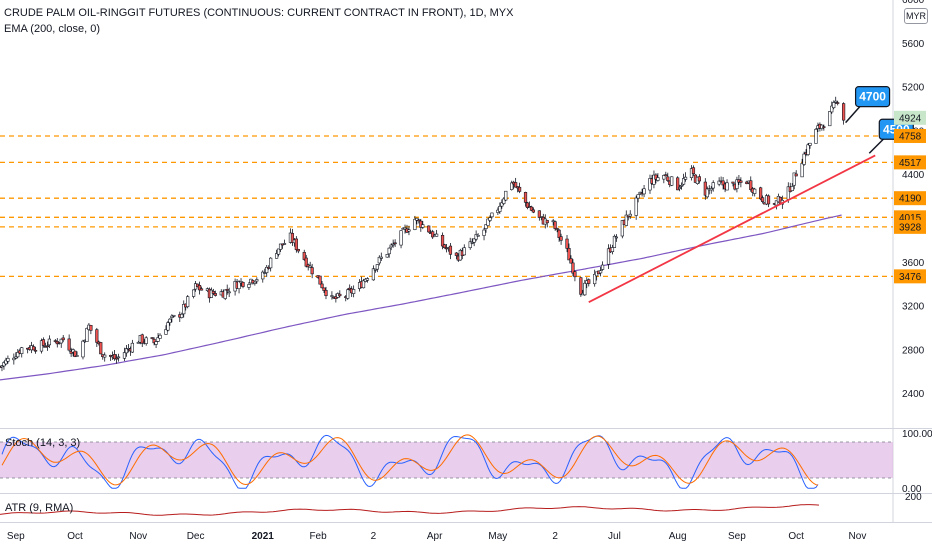  What do you see at coordinates (678, 536) in the screenshot?
I see `x-tick-label: Aug` at bounding box center [678, 536].